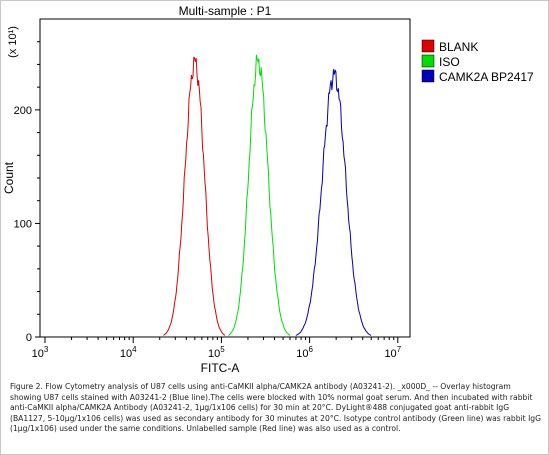 The height and width of the screenshot is (455, 549). Describe the element at coordinates (304, 352) in the screenshot. I see `x-tick-label: 10⁶` at that location.